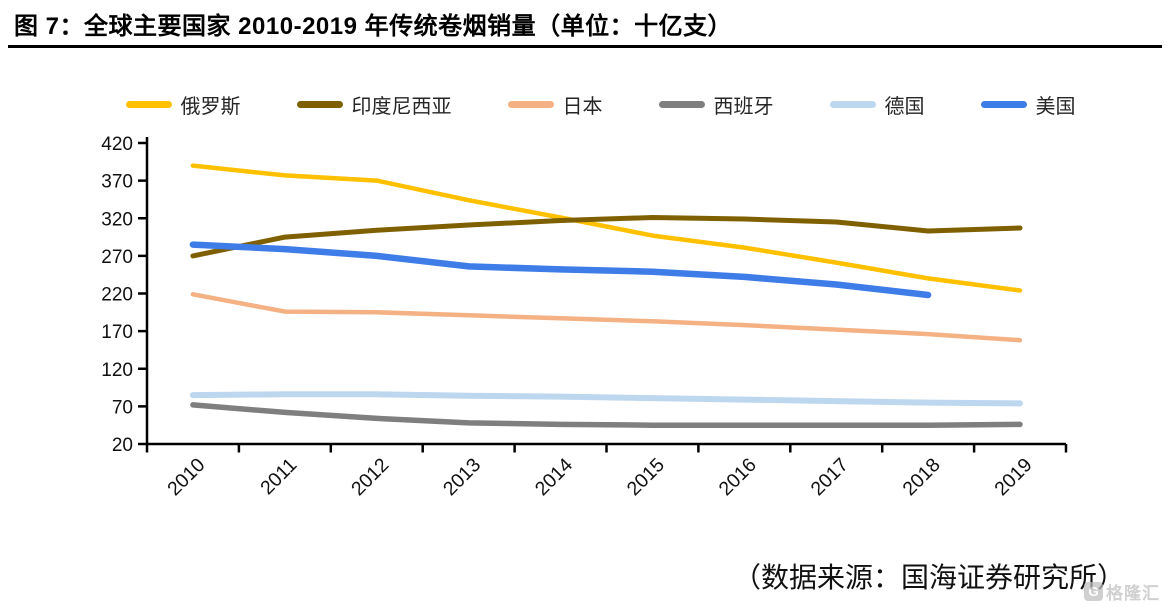 Image resolution: width=1171 pixels, height=607 pixels. I want to click on legend-label-1: 印度尼西亚, so click(401, 107).